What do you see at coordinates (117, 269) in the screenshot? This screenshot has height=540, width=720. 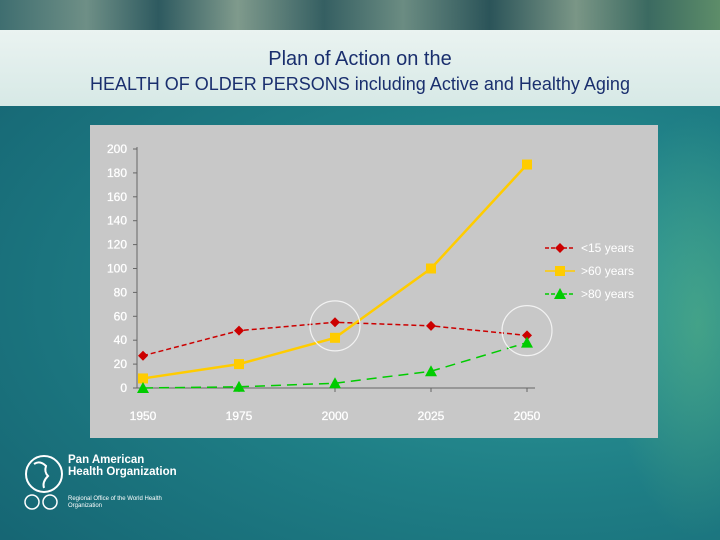 I see `y-tick-label: 100` at bounding box center [117, 269].